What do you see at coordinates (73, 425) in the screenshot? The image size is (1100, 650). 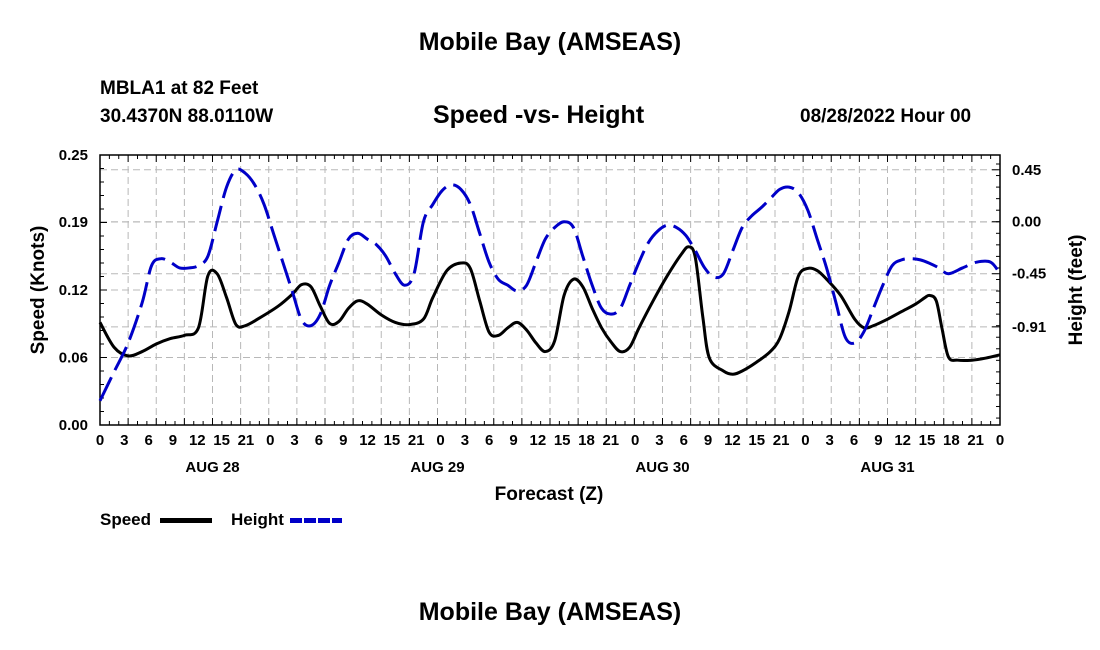 I see `y-left-tick-label: 0.00` at bounding box center [73, 425].